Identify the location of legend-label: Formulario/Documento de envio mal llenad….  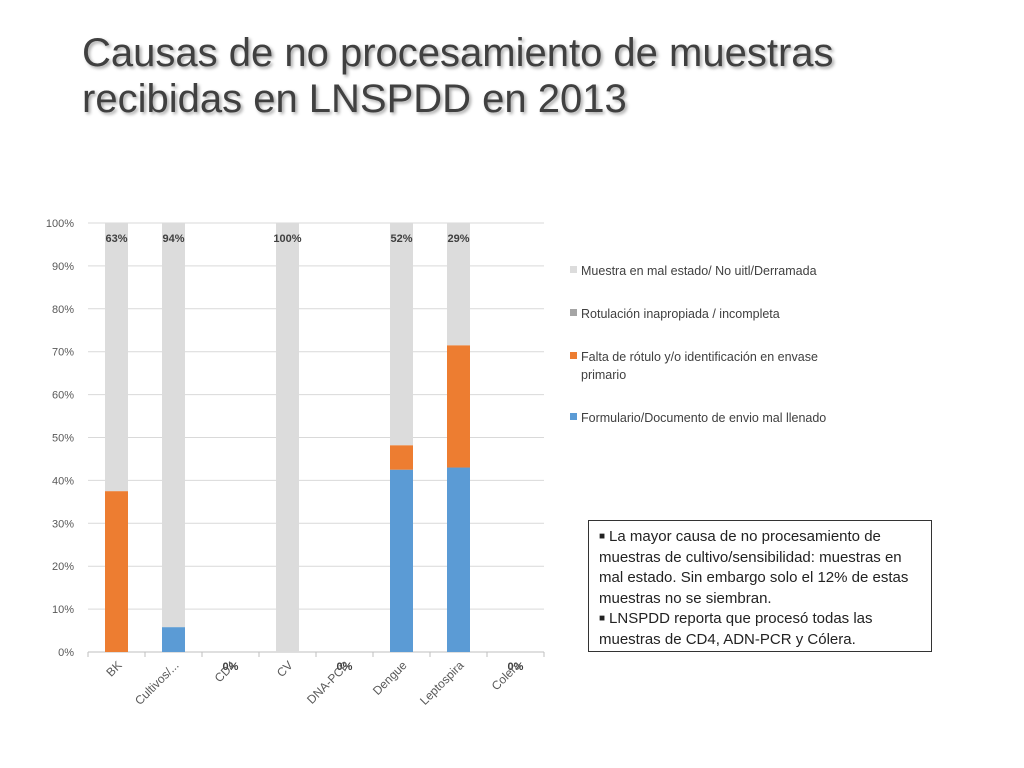
(704, 418).